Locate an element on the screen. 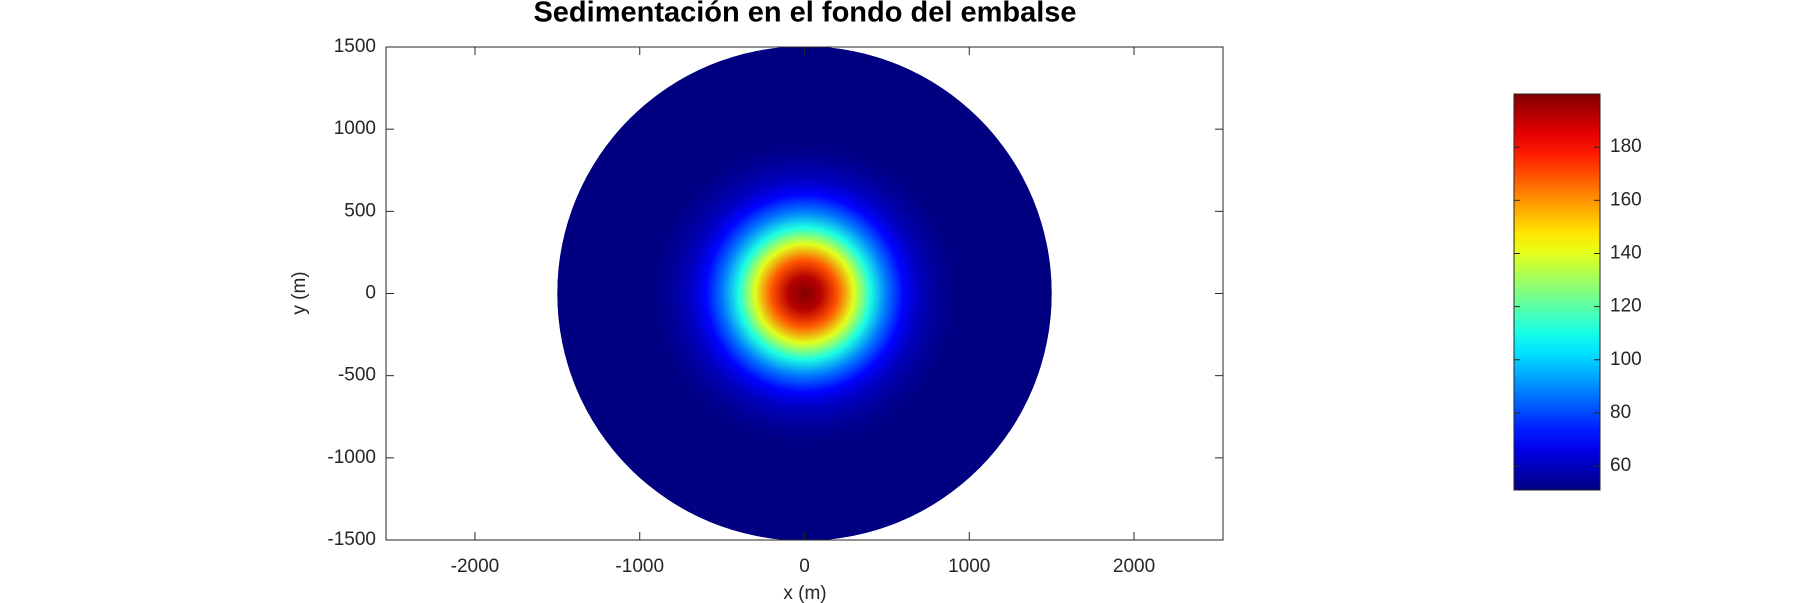 Image resolution: width=1820 pixels, height=603 pixels. colorbar-tick-label: 100 is located at coordinates (1626, 359).